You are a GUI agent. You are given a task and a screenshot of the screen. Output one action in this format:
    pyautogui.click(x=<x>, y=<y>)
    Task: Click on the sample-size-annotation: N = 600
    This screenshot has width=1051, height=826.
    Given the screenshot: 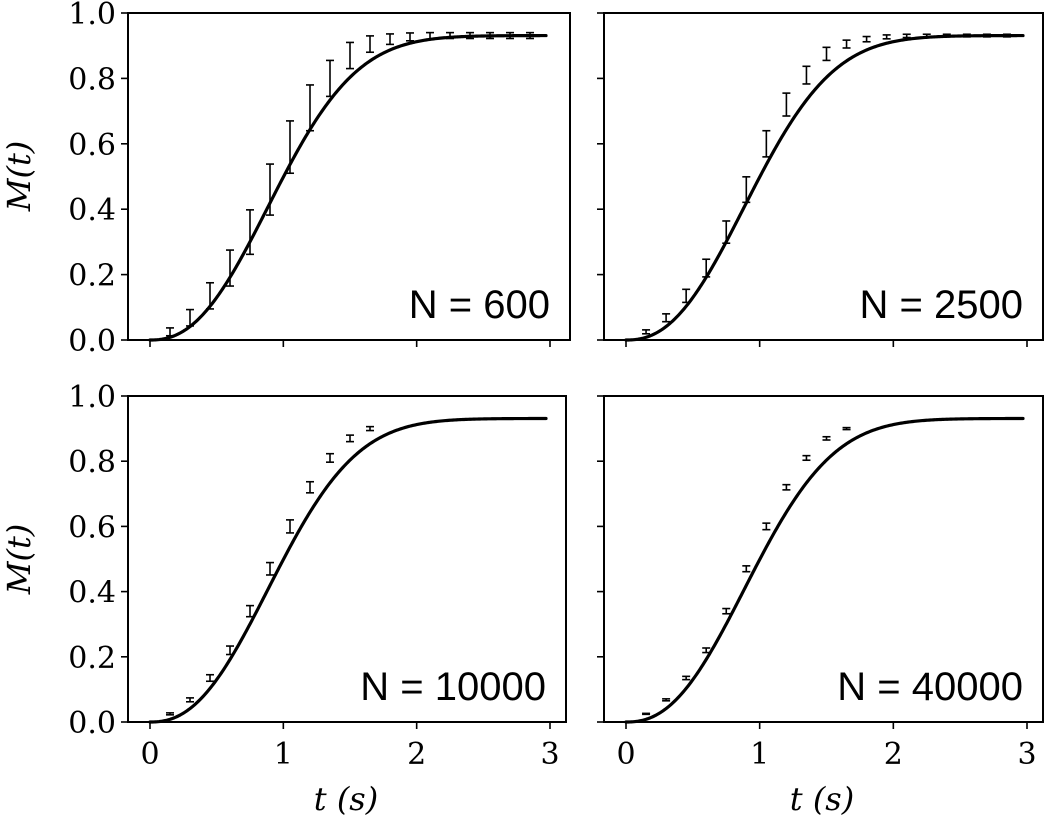 What is the action you would take?
    pyautogui.click(x=479, y=305)
    